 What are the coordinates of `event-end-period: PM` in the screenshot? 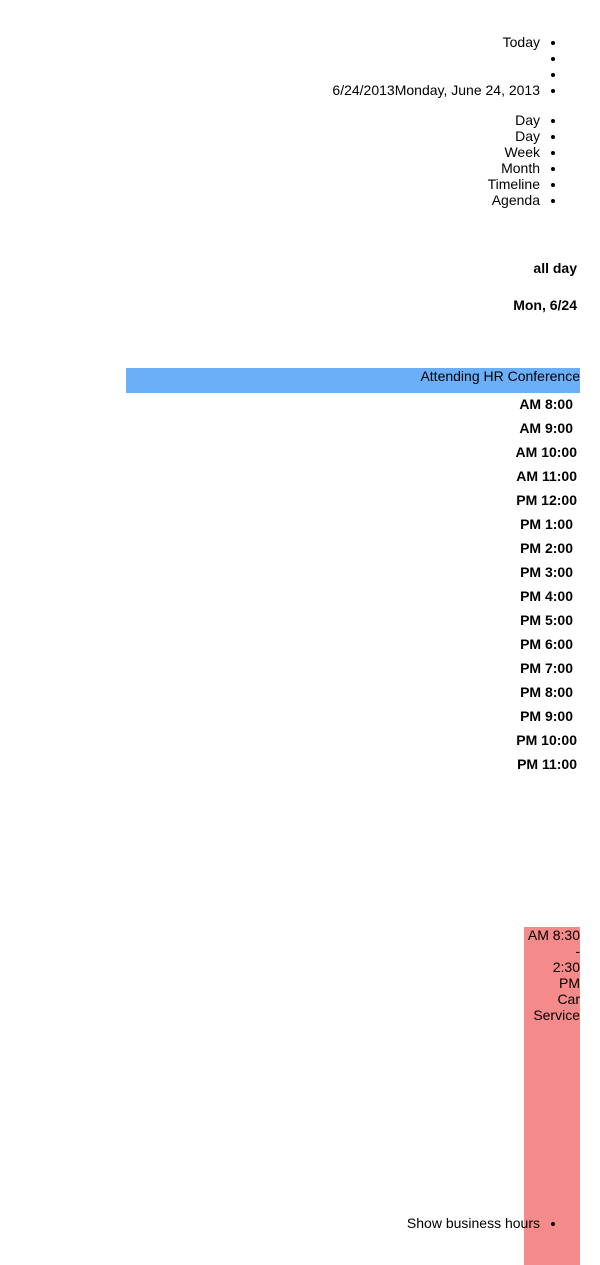 It's located at (569, 983).